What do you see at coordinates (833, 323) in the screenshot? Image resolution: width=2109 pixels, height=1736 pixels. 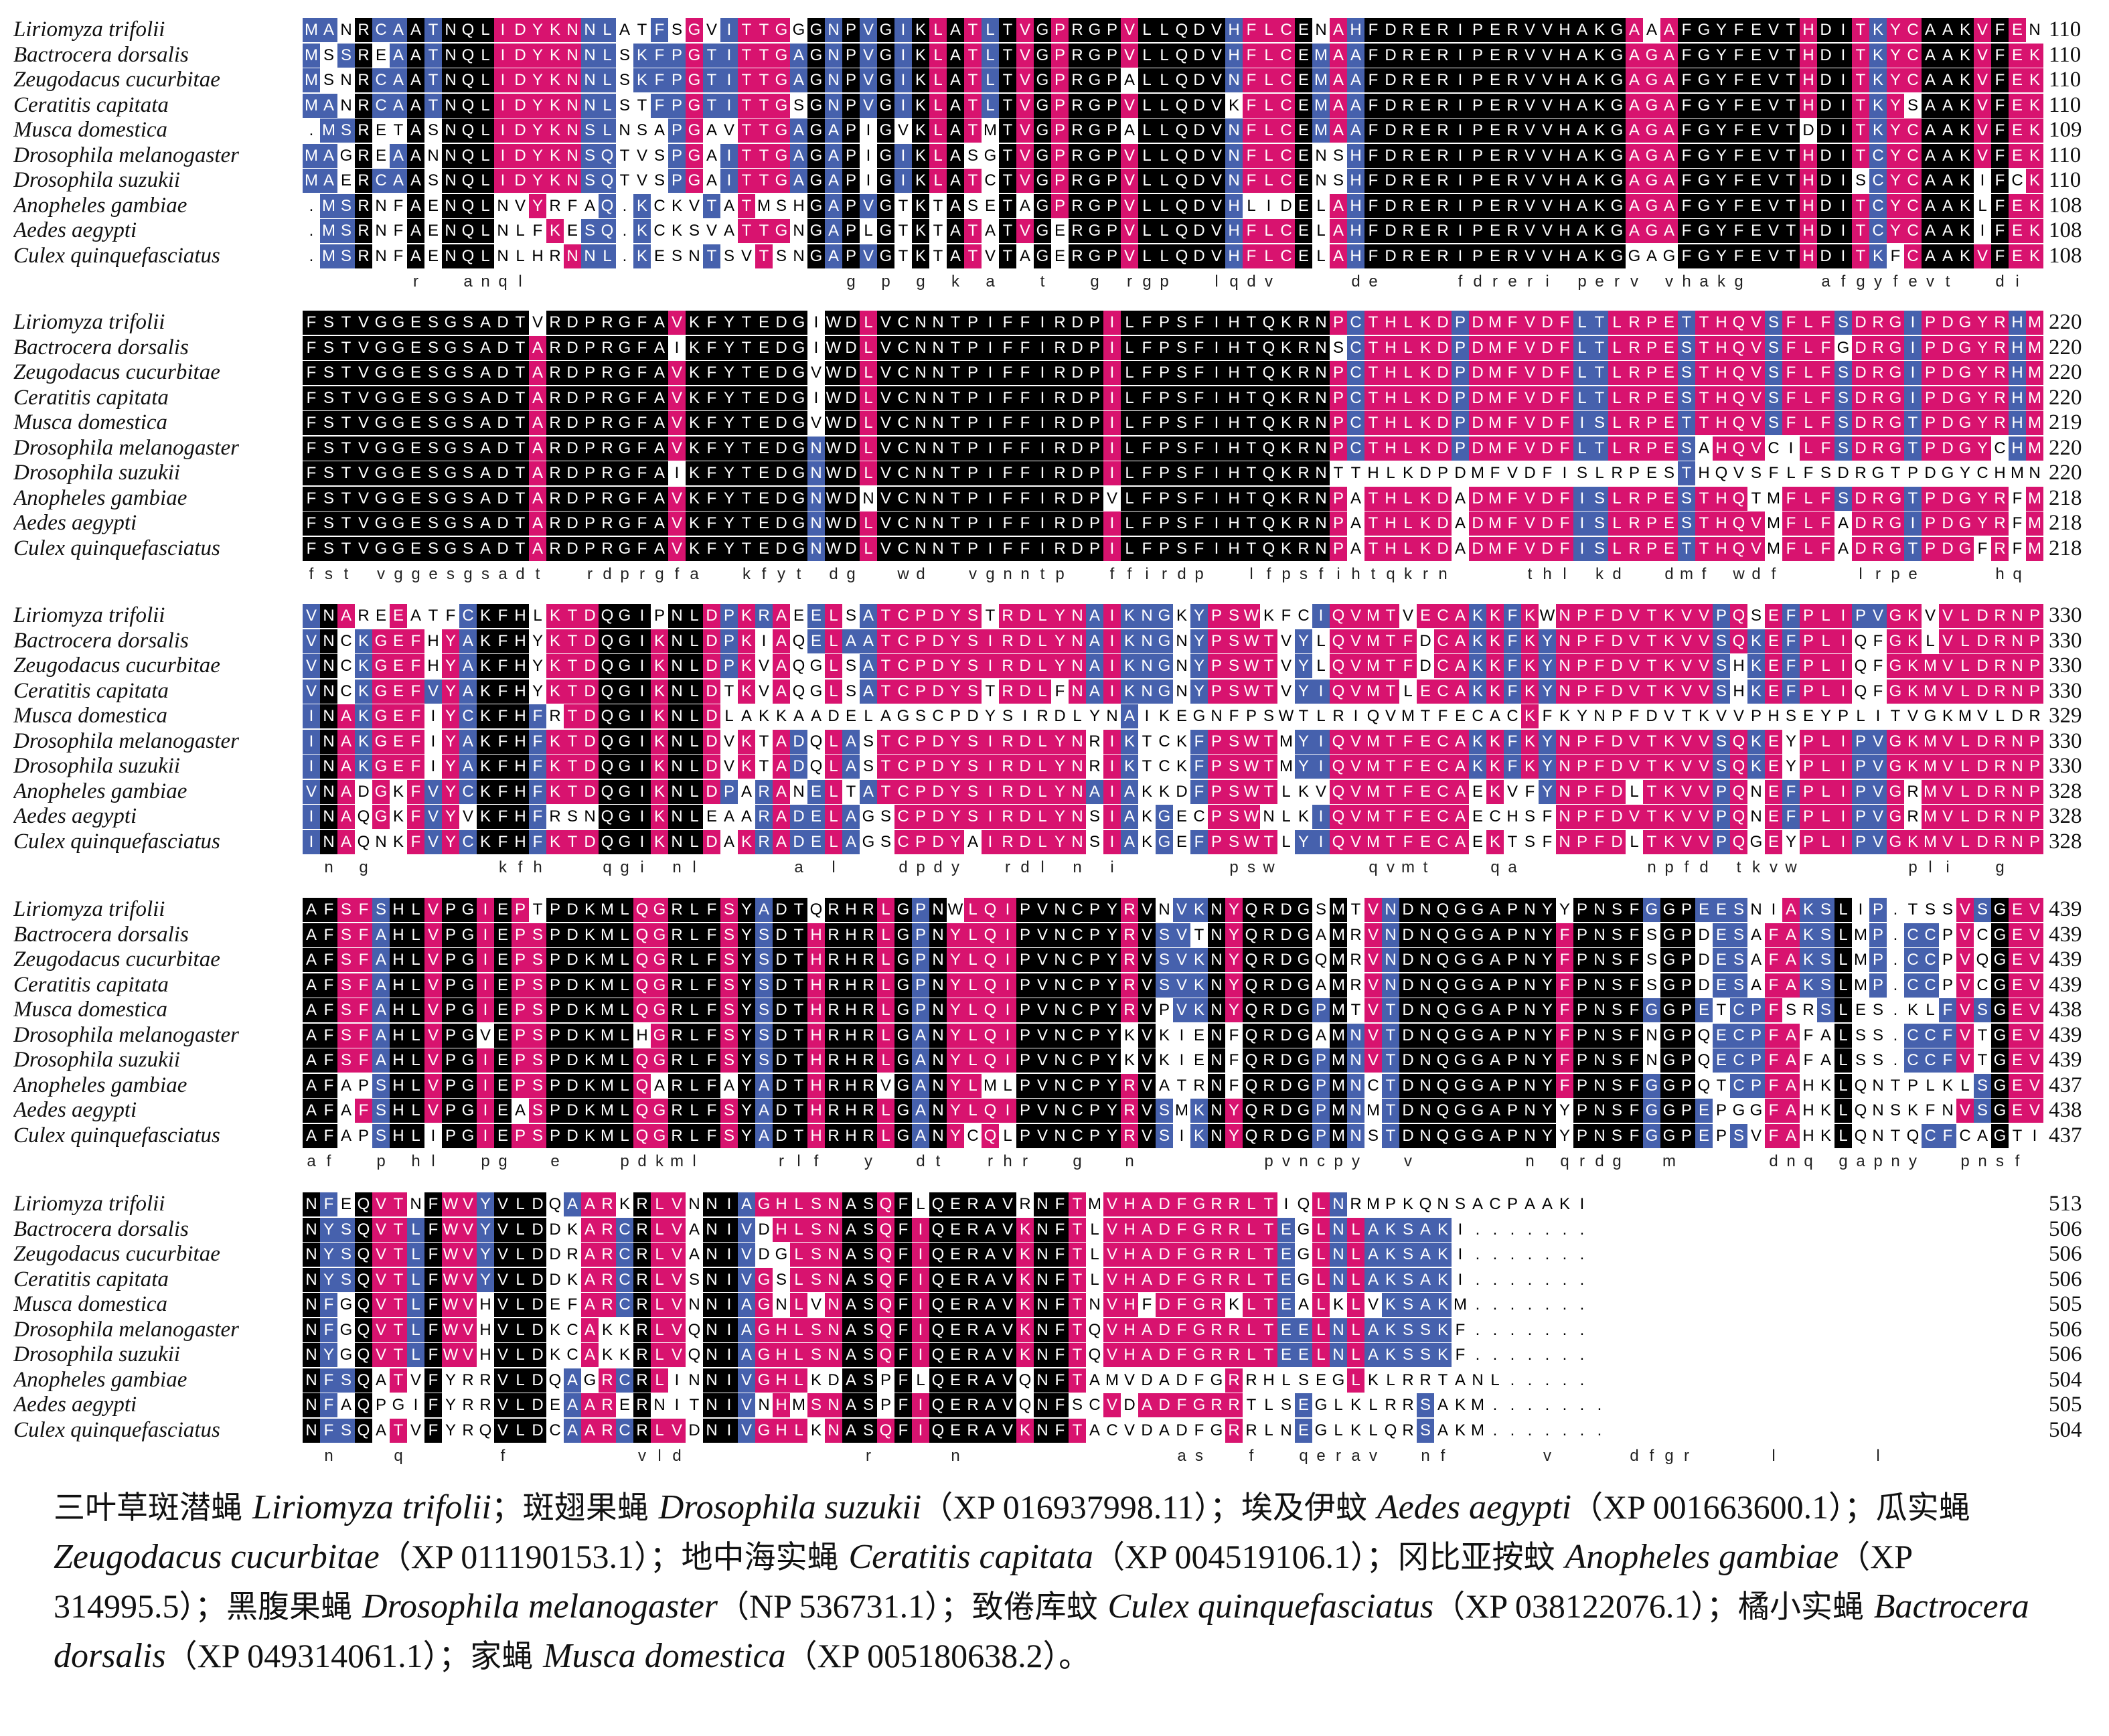 I see `residue: W` at bounding box center [833, 323].